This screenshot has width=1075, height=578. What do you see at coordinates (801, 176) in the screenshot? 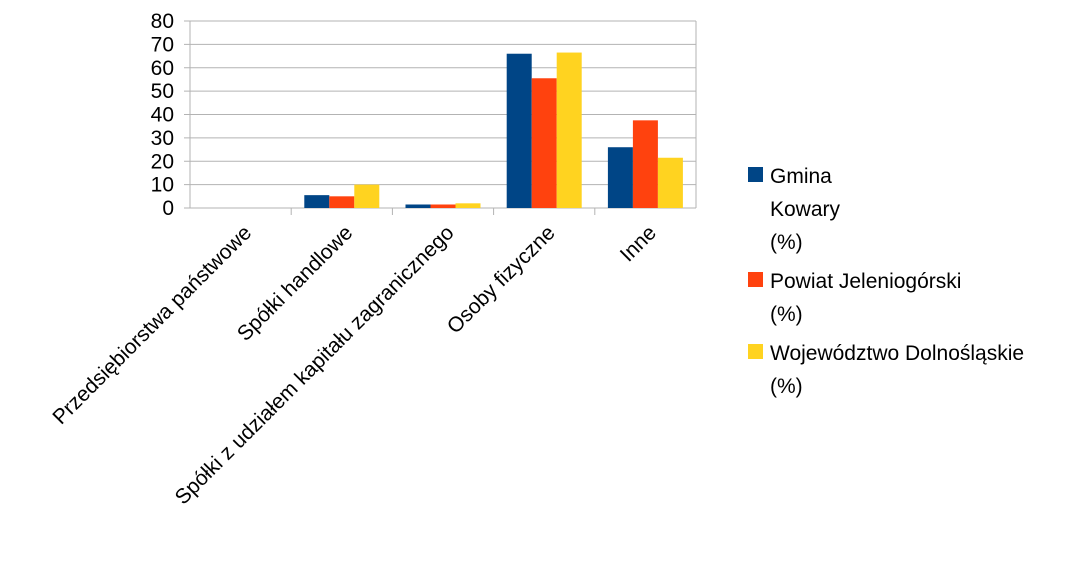
I see `legend-label: Gmina` at bounding box center [801, 176].